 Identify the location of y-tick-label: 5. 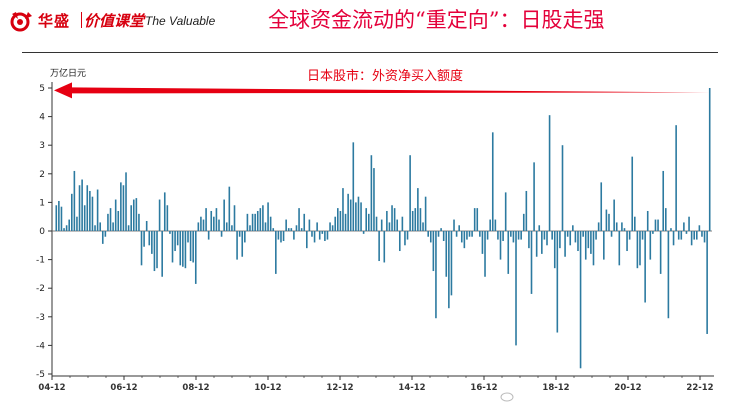
(42, 89).